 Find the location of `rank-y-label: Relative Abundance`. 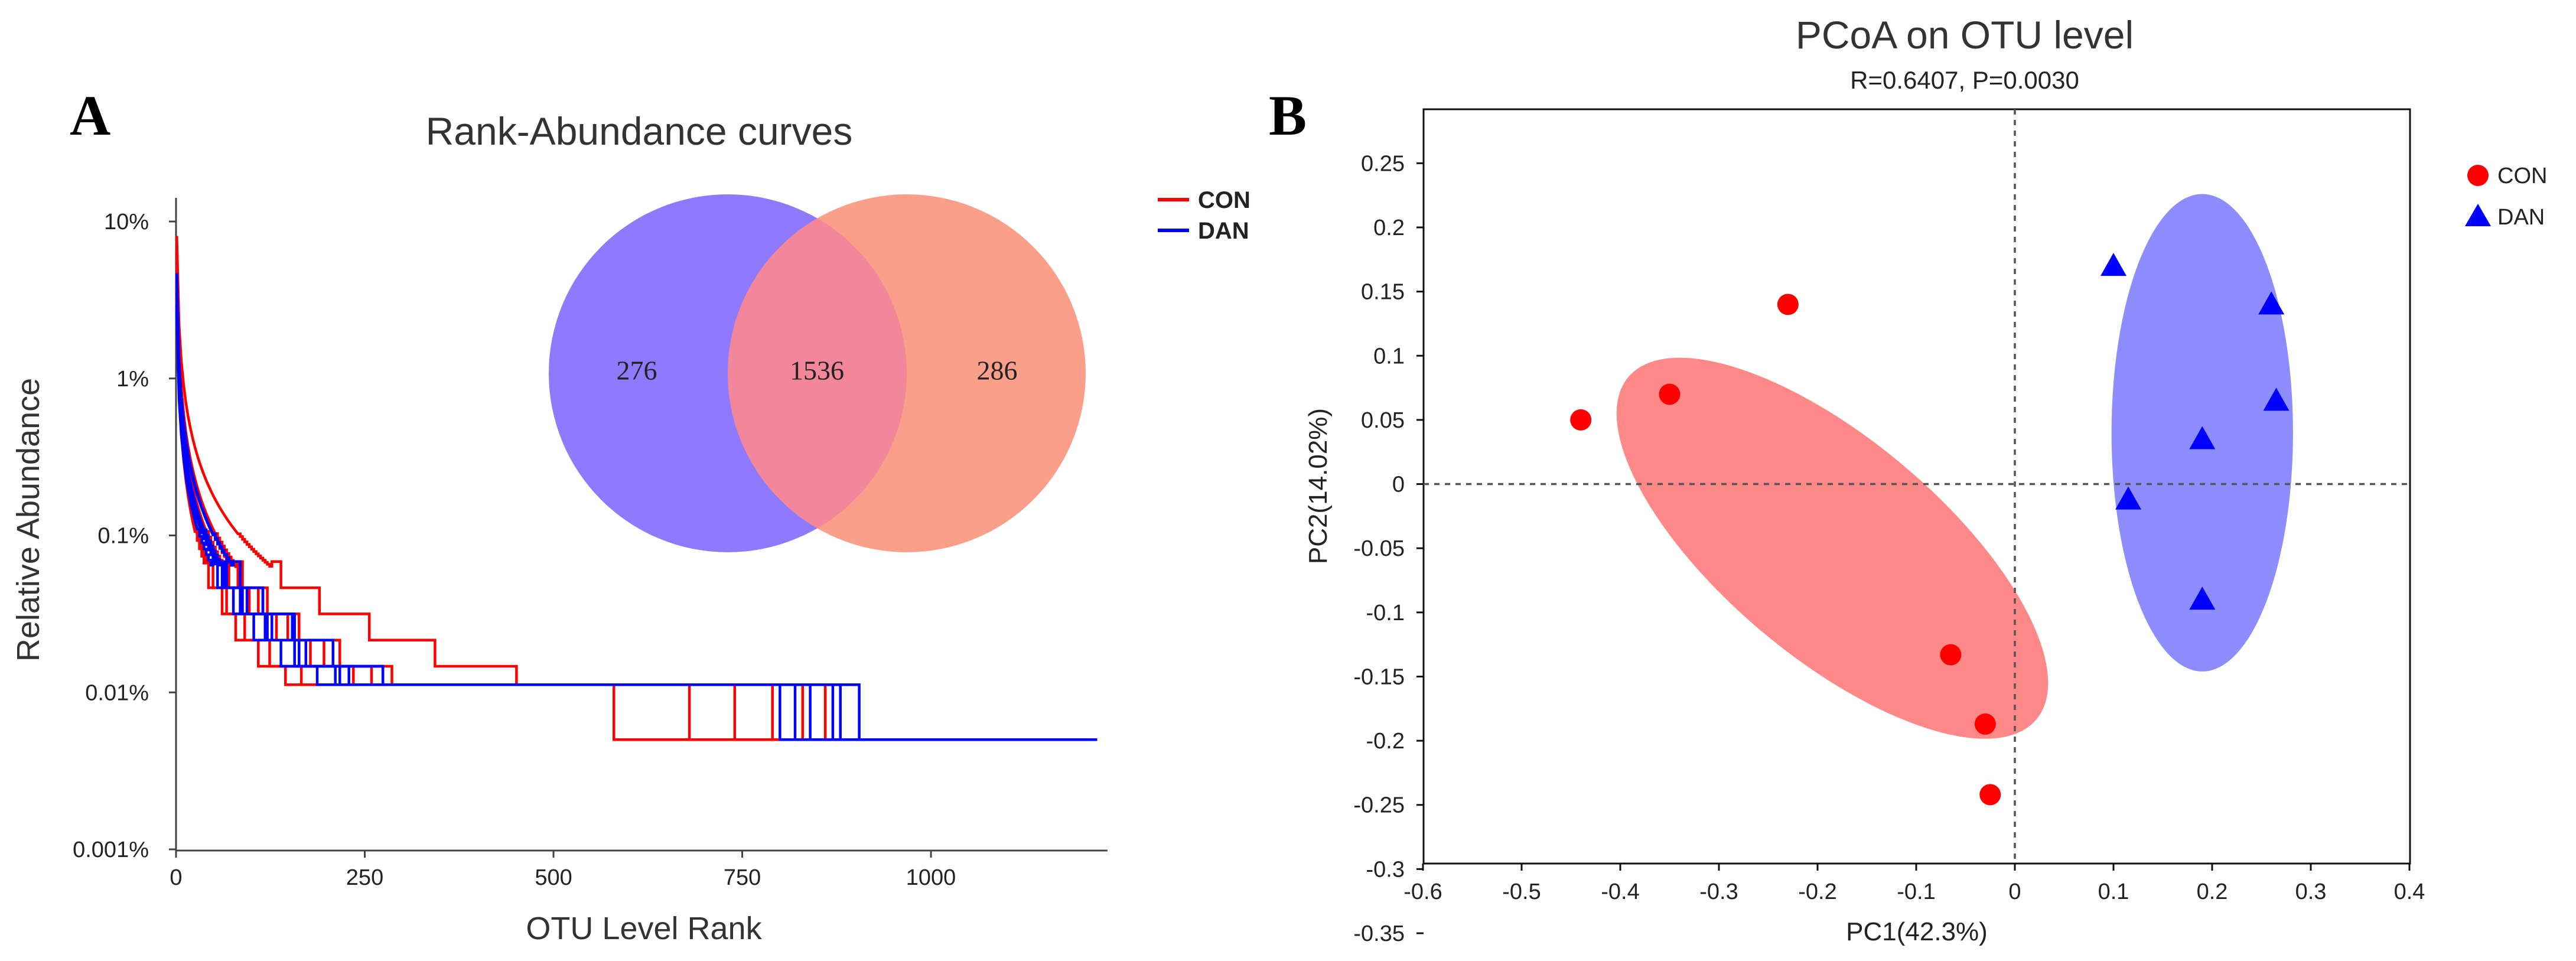

rank-y-label: Relative Abundance is located at coordinates (28, 520).